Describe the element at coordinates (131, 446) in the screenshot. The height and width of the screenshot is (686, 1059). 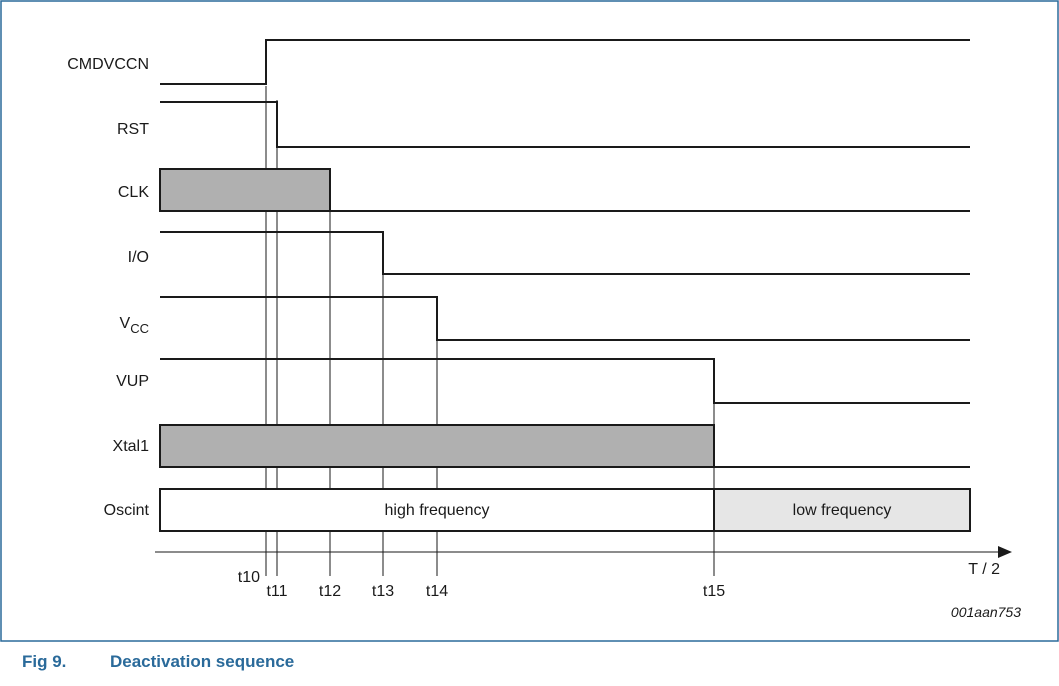
I see `signal-label-xtal1: Xtal1` at that location.